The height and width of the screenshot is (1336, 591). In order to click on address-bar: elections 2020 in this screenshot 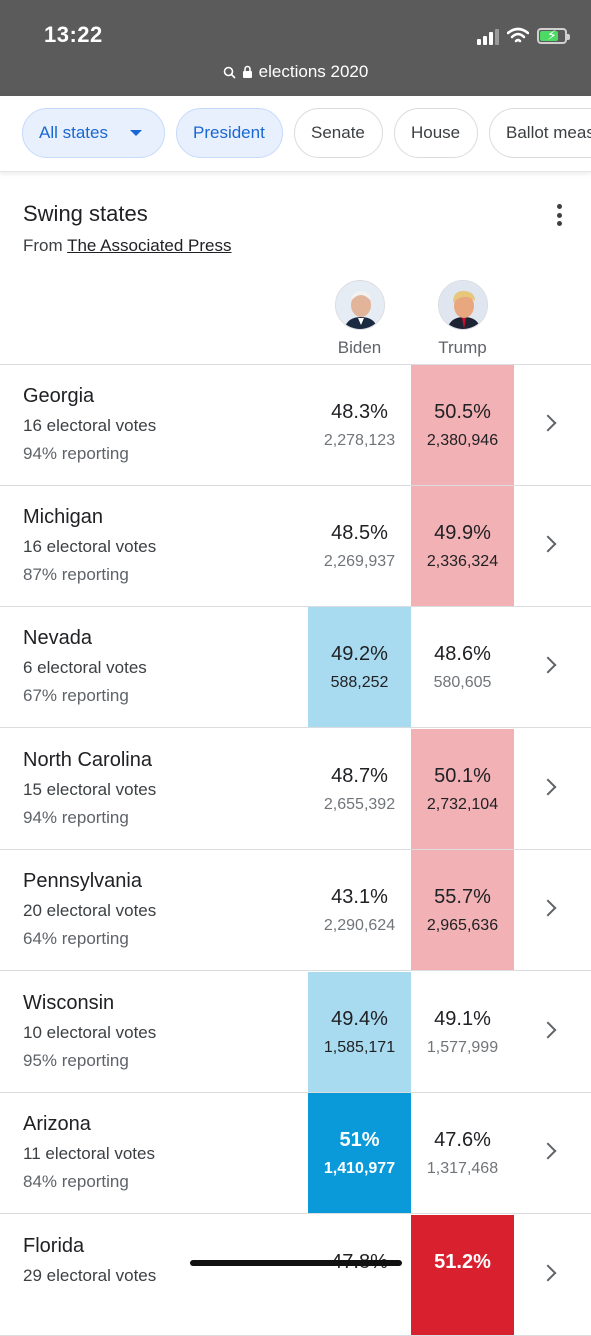, I will do `click(295, 72)`.